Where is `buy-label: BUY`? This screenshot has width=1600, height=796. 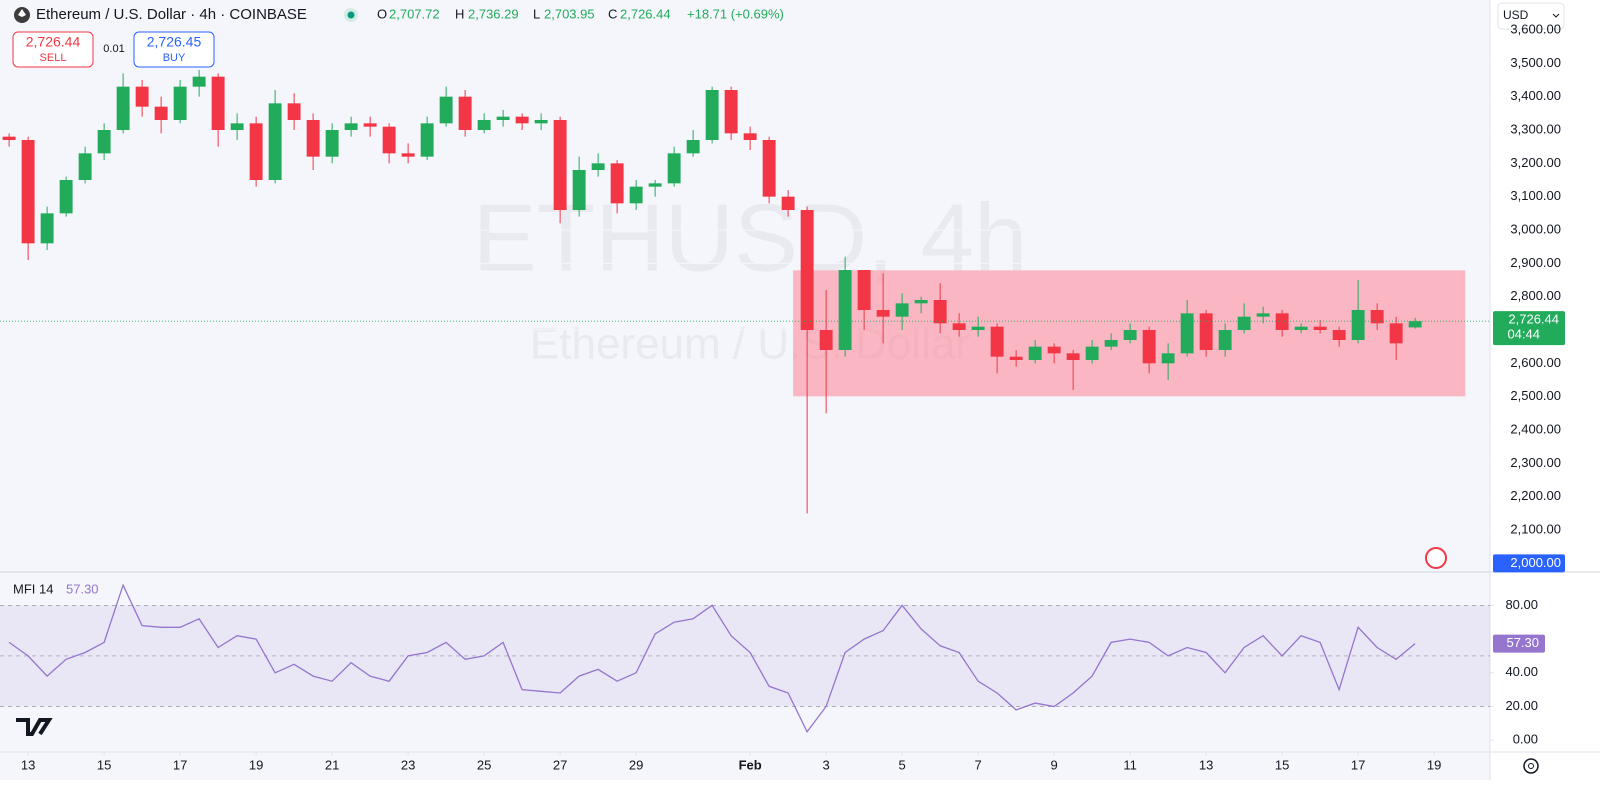
buy-label: BUY is located at coordinates (174, 58).